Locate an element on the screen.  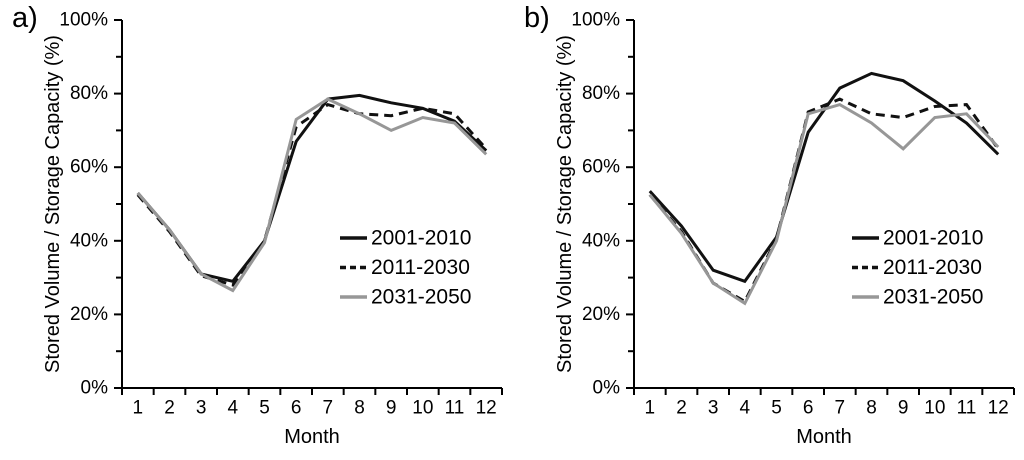
panel-a-label: a) is located at coordinates (25, 18).